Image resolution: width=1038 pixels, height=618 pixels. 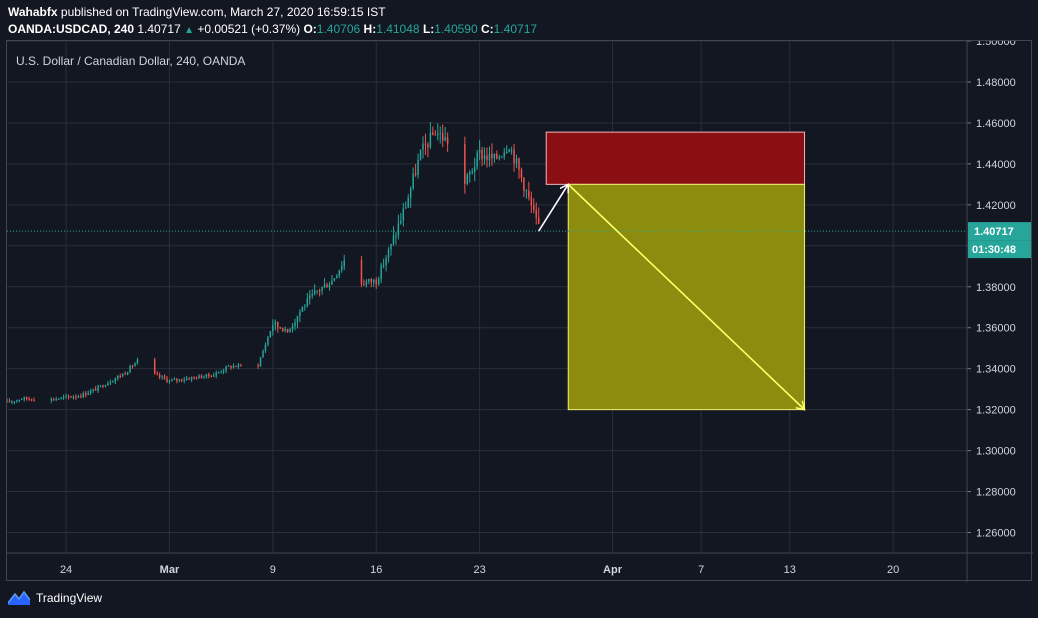 I want to click on tradingview-footer: TradingView, so click(x=55, y=598).